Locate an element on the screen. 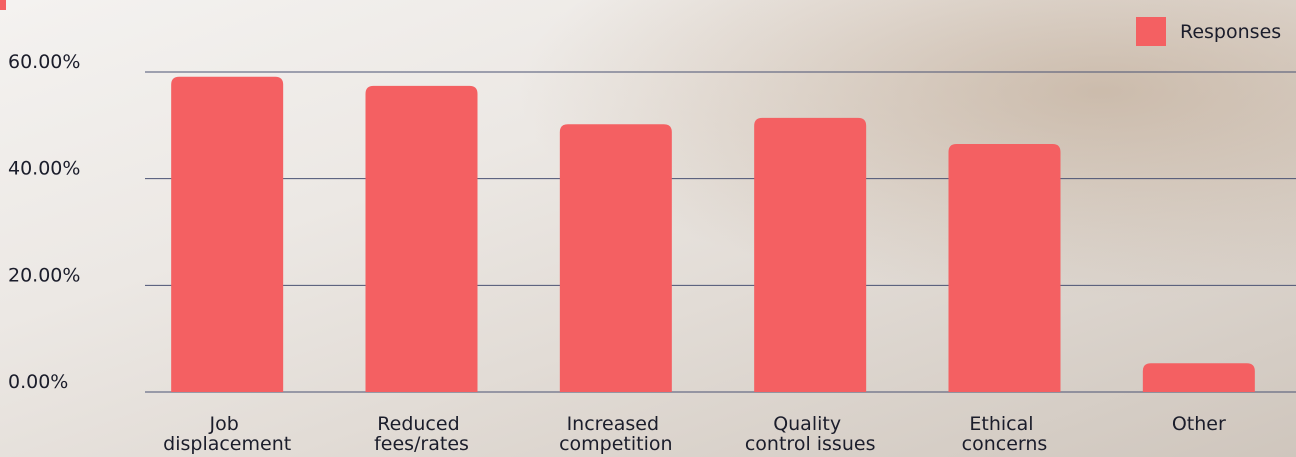  corner-mark is located at coordinates (3, 5).